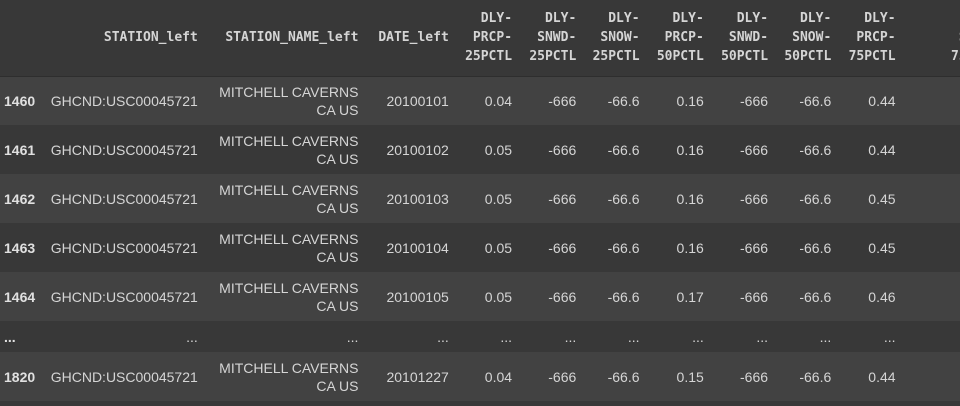  Describe the element at coordinates (690, 296) in the screenshot. I see `cell-value: 0.17` at that location.